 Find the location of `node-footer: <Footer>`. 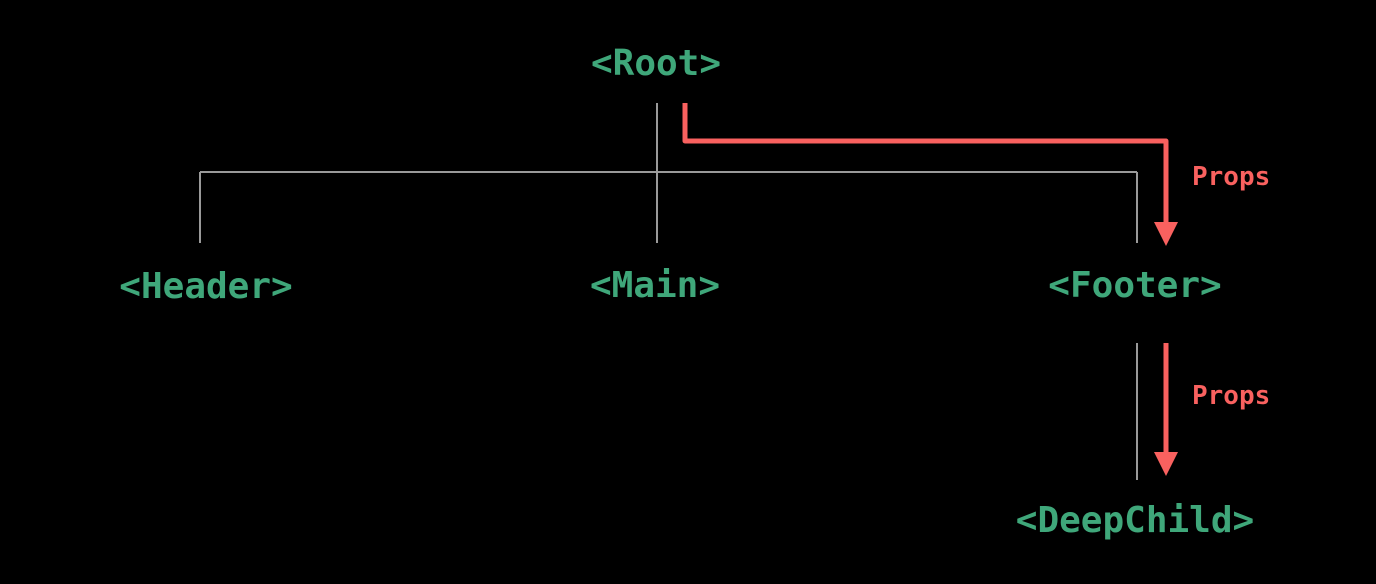

node-footer: <Footer> is located at coordinates (1135, 285).